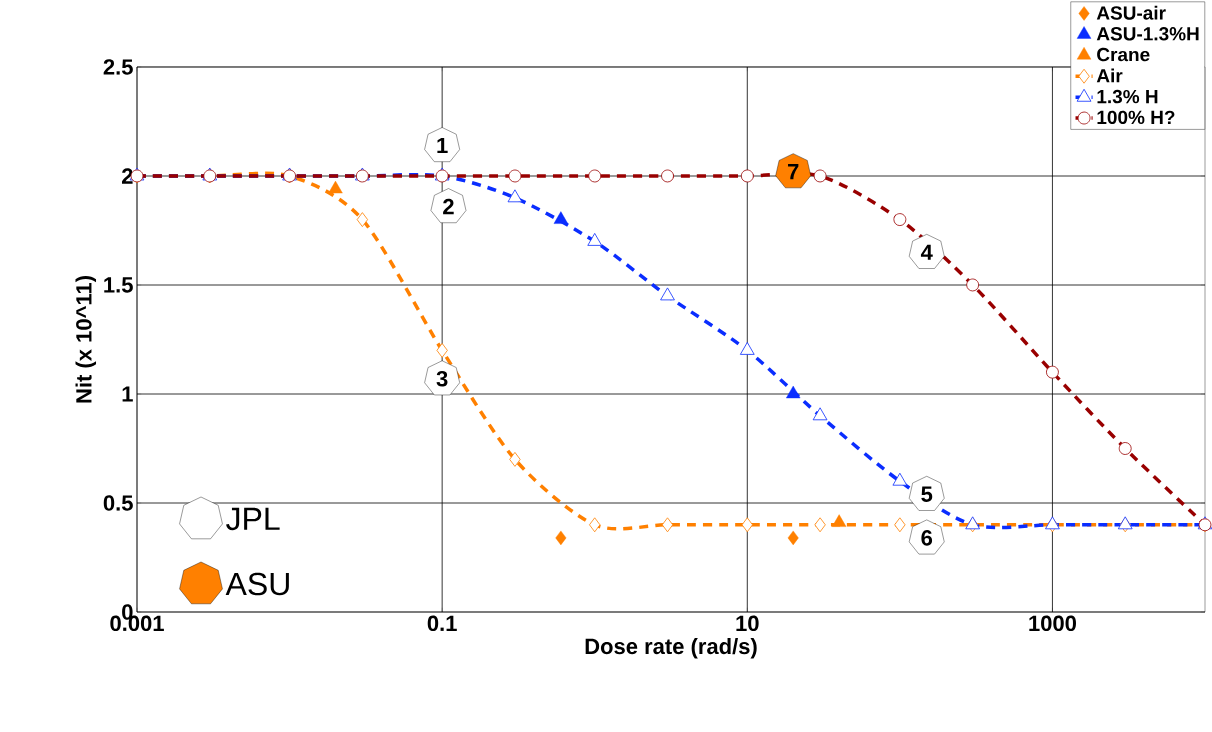 The width and height of the screenshot is (1212, 732). What do you see at coordinates (442, 378) in the screenshot?
I see `annotation: 3` at bounding box center [442, 378].